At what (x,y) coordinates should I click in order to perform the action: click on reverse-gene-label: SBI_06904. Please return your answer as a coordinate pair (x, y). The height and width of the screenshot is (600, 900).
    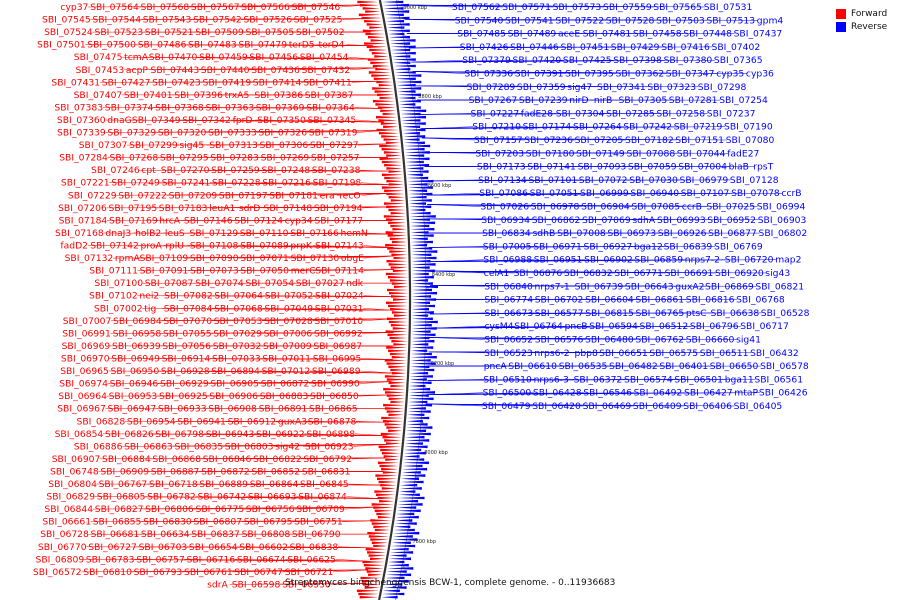
    Looking at the image, I should click on (605, 207).